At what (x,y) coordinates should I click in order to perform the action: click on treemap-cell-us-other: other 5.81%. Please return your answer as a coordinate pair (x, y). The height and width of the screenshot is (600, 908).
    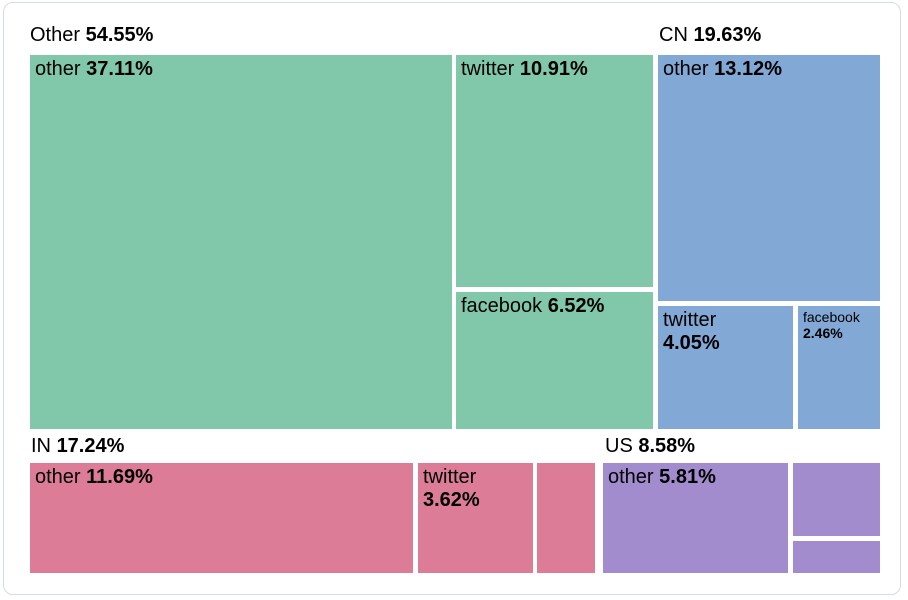
    Looking at the image, I should click on (695, 518).